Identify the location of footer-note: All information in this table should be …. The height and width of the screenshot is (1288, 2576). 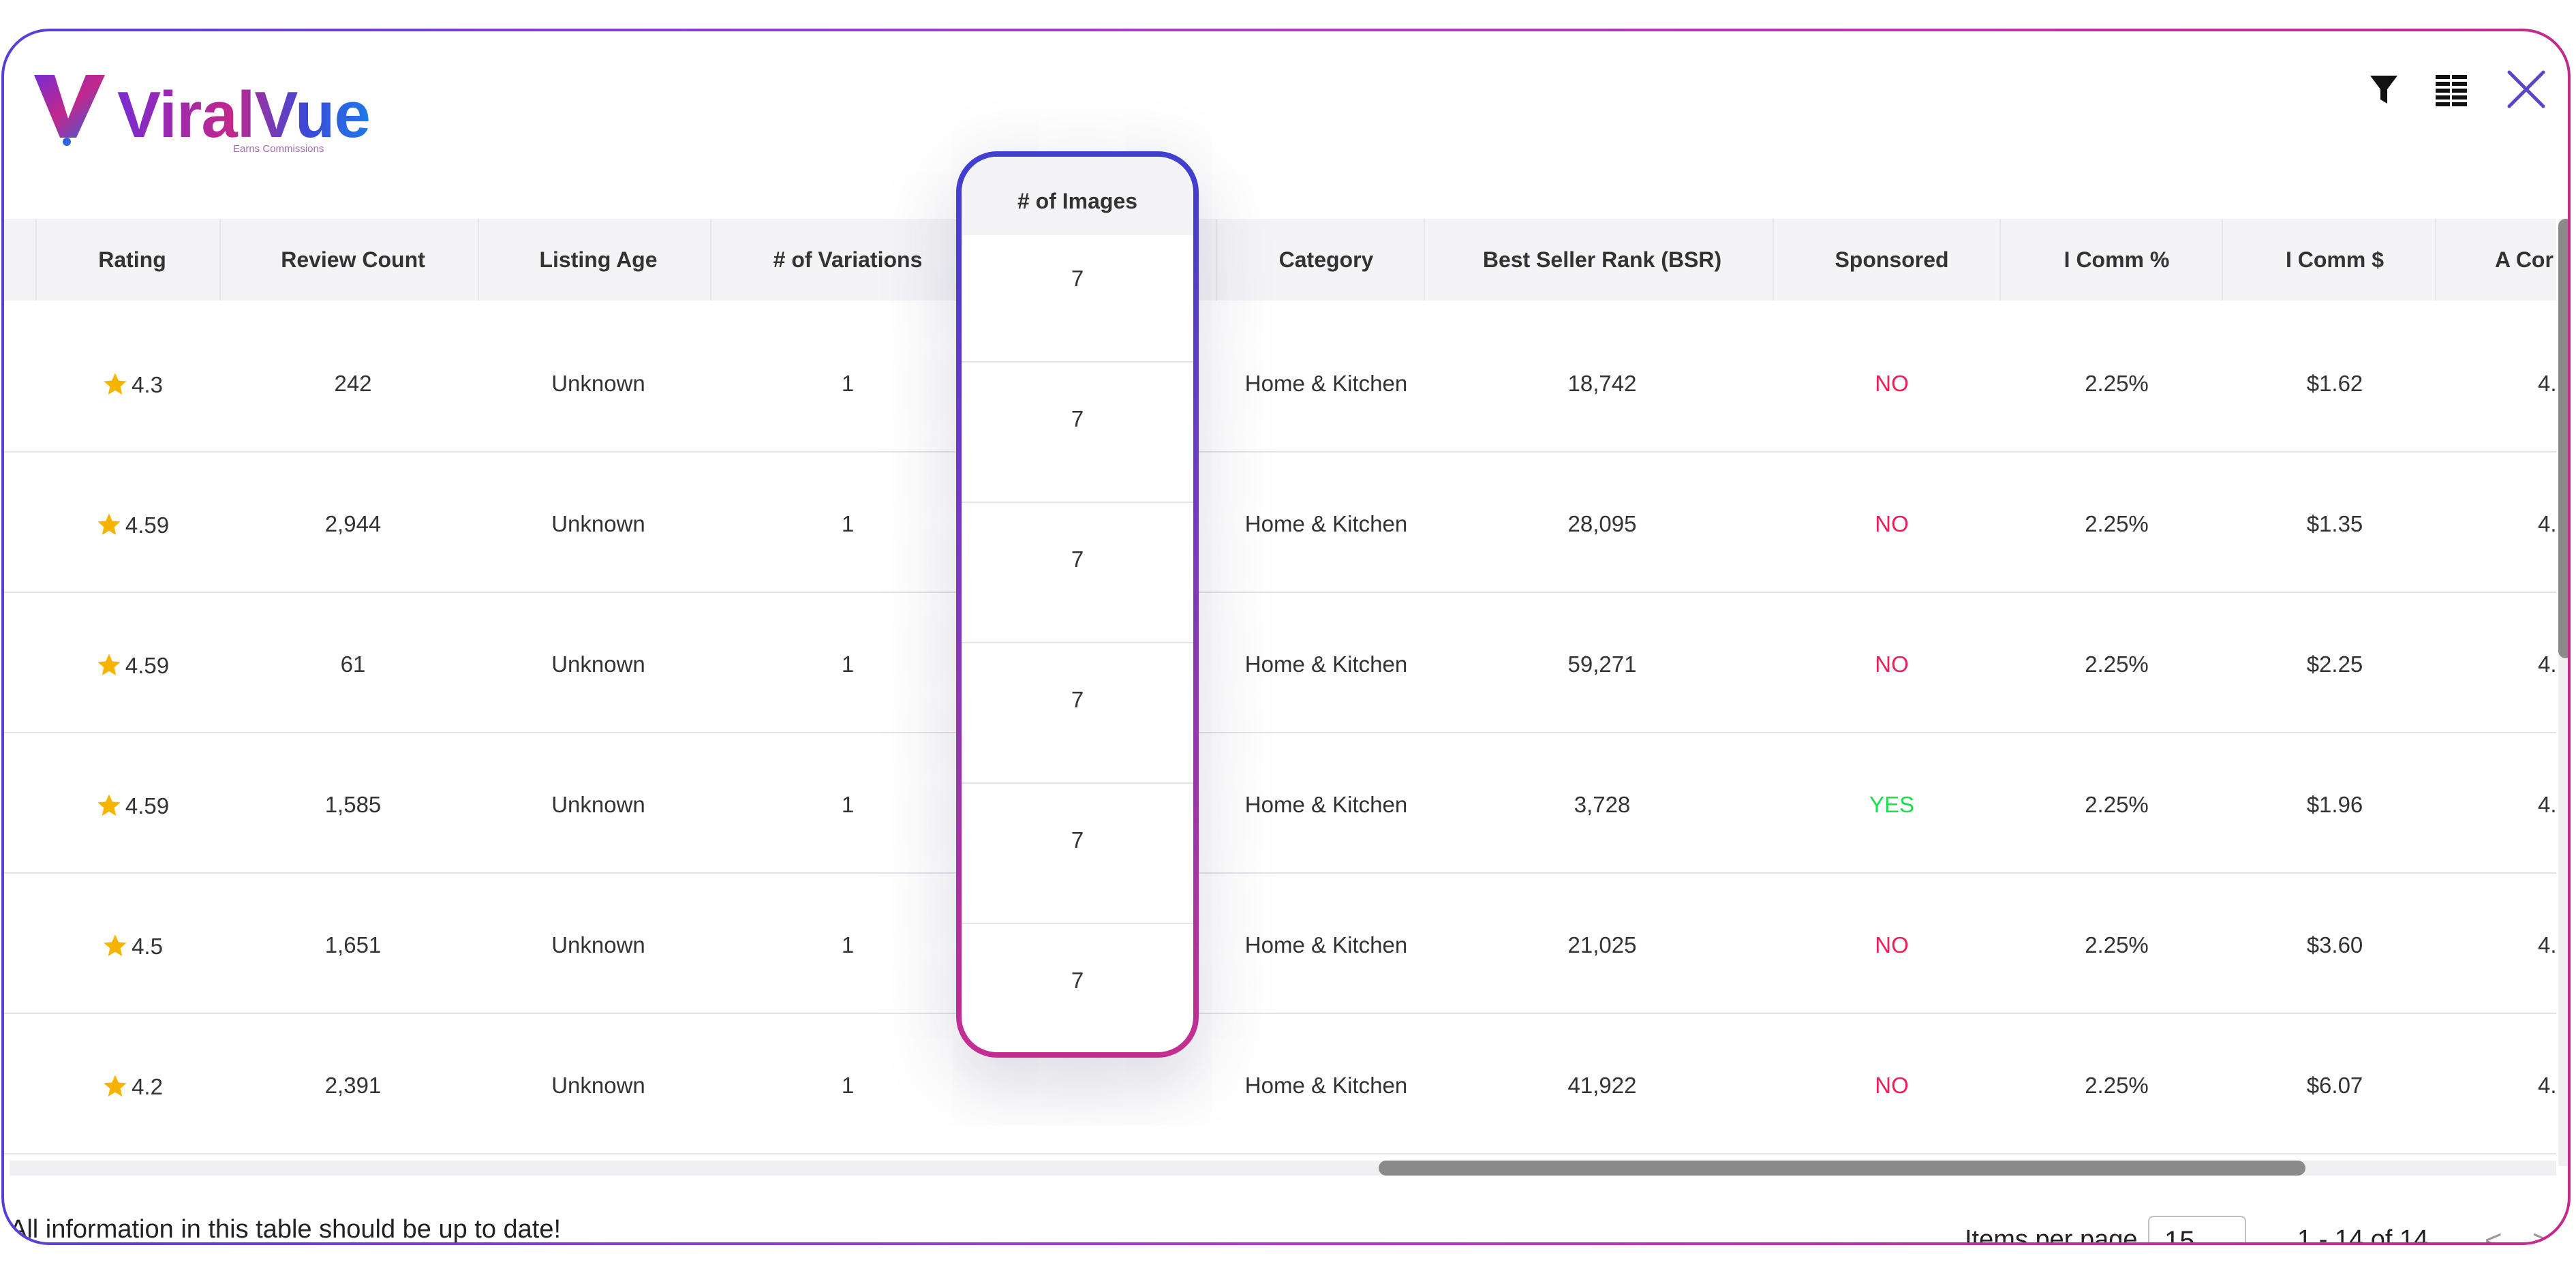
(286, 1228).